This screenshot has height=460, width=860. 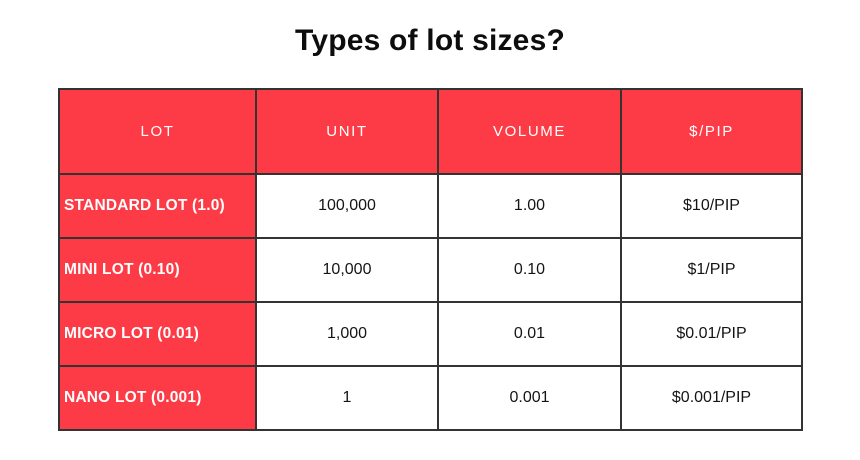 What do you see at coordinates (529, 131) in the screenshot?
I see `column-header-volume: VOLUME` at bounding box center [529, 131].